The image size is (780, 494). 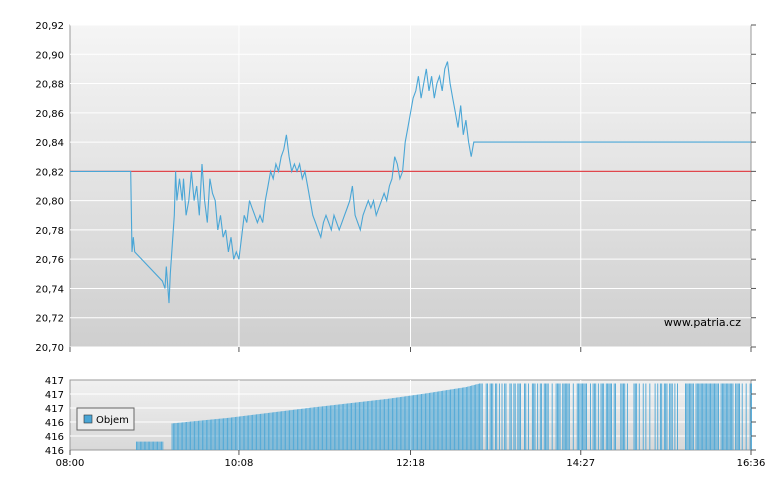 What do you see at coordinates (88, 419) in the screenshot?
I see `legend-swatch` at bounding box center [88, 419].